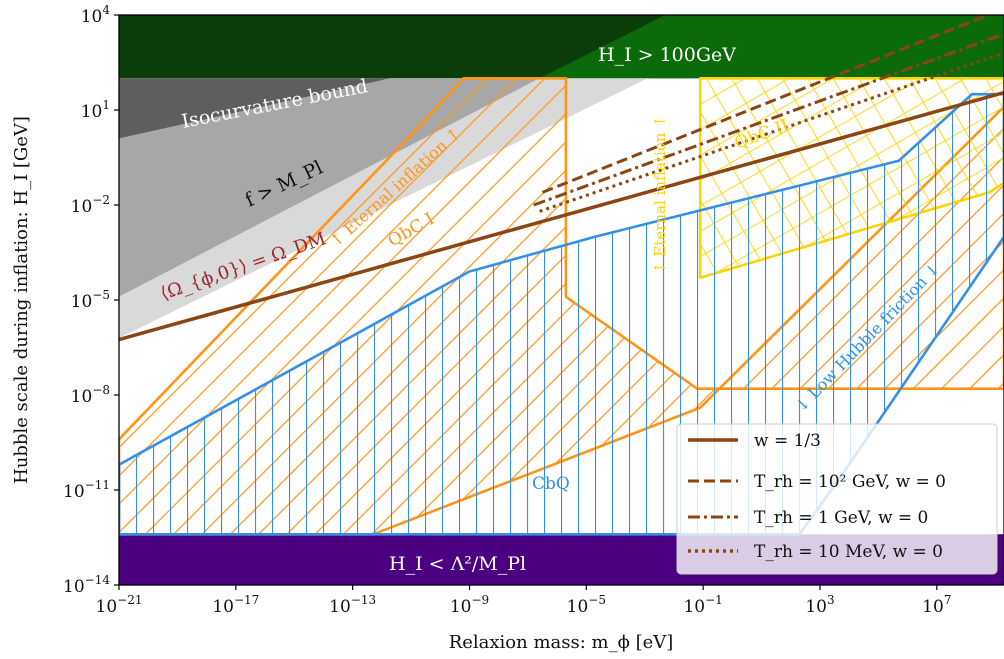 The width and height of the screenshot is (1004, 659). I want to click on label-eternal-inflation-yellow: ↑ Eternal inflation ↑, so click(660, 194).